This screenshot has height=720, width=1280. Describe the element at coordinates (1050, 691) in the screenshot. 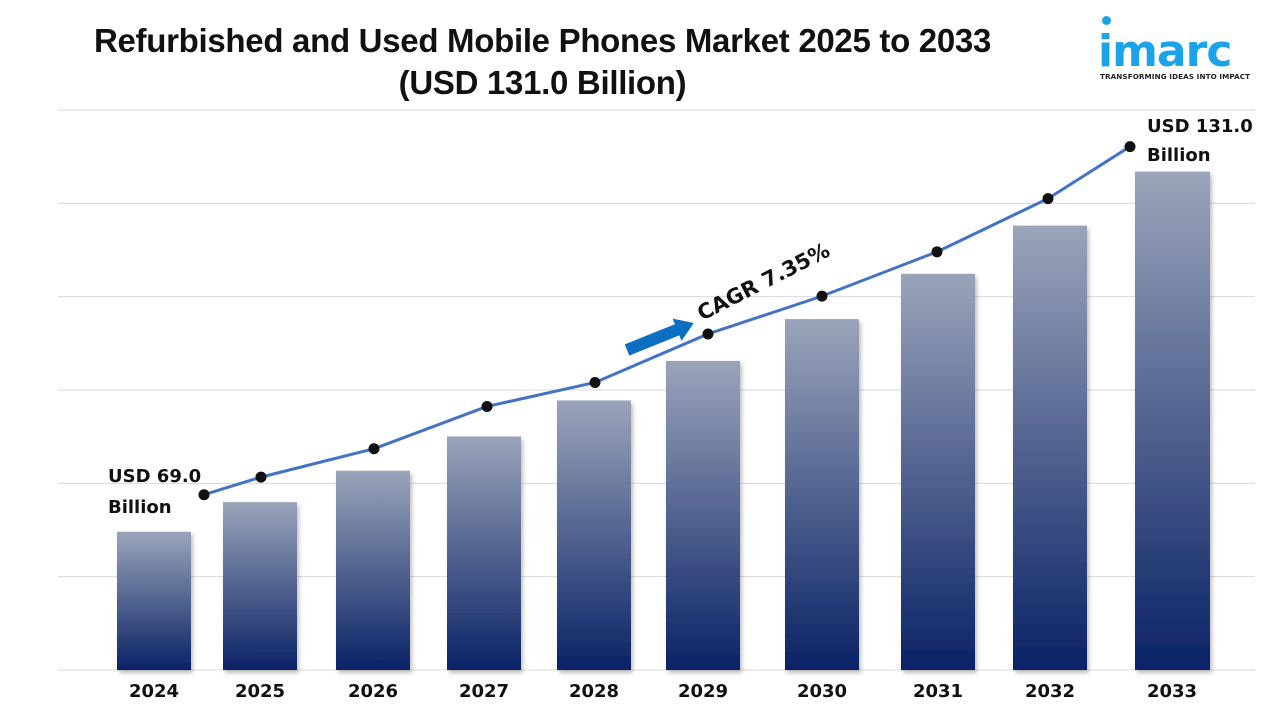

I see `x-tick-label: 2032` at that location.